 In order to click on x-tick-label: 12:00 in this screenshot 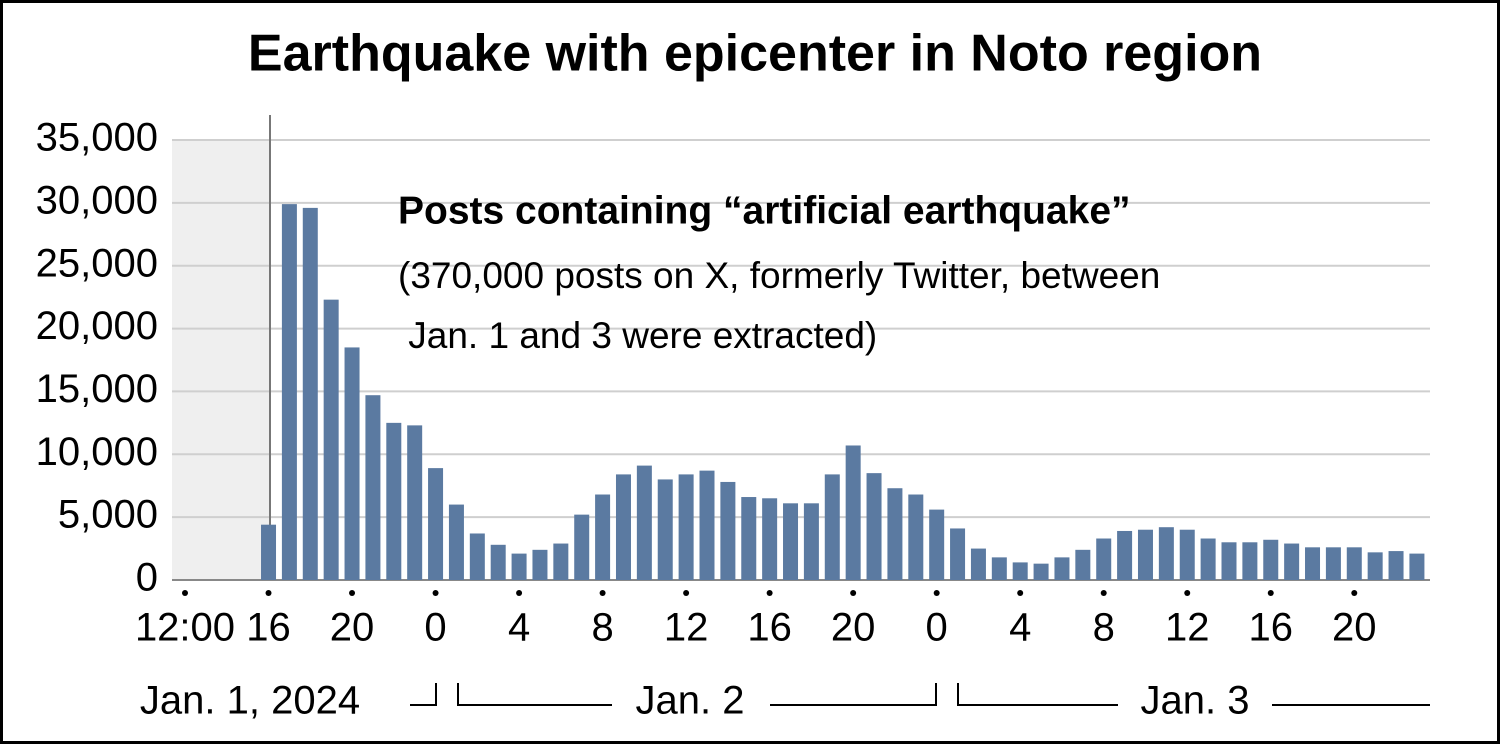, I will do `click(185, 628)`.